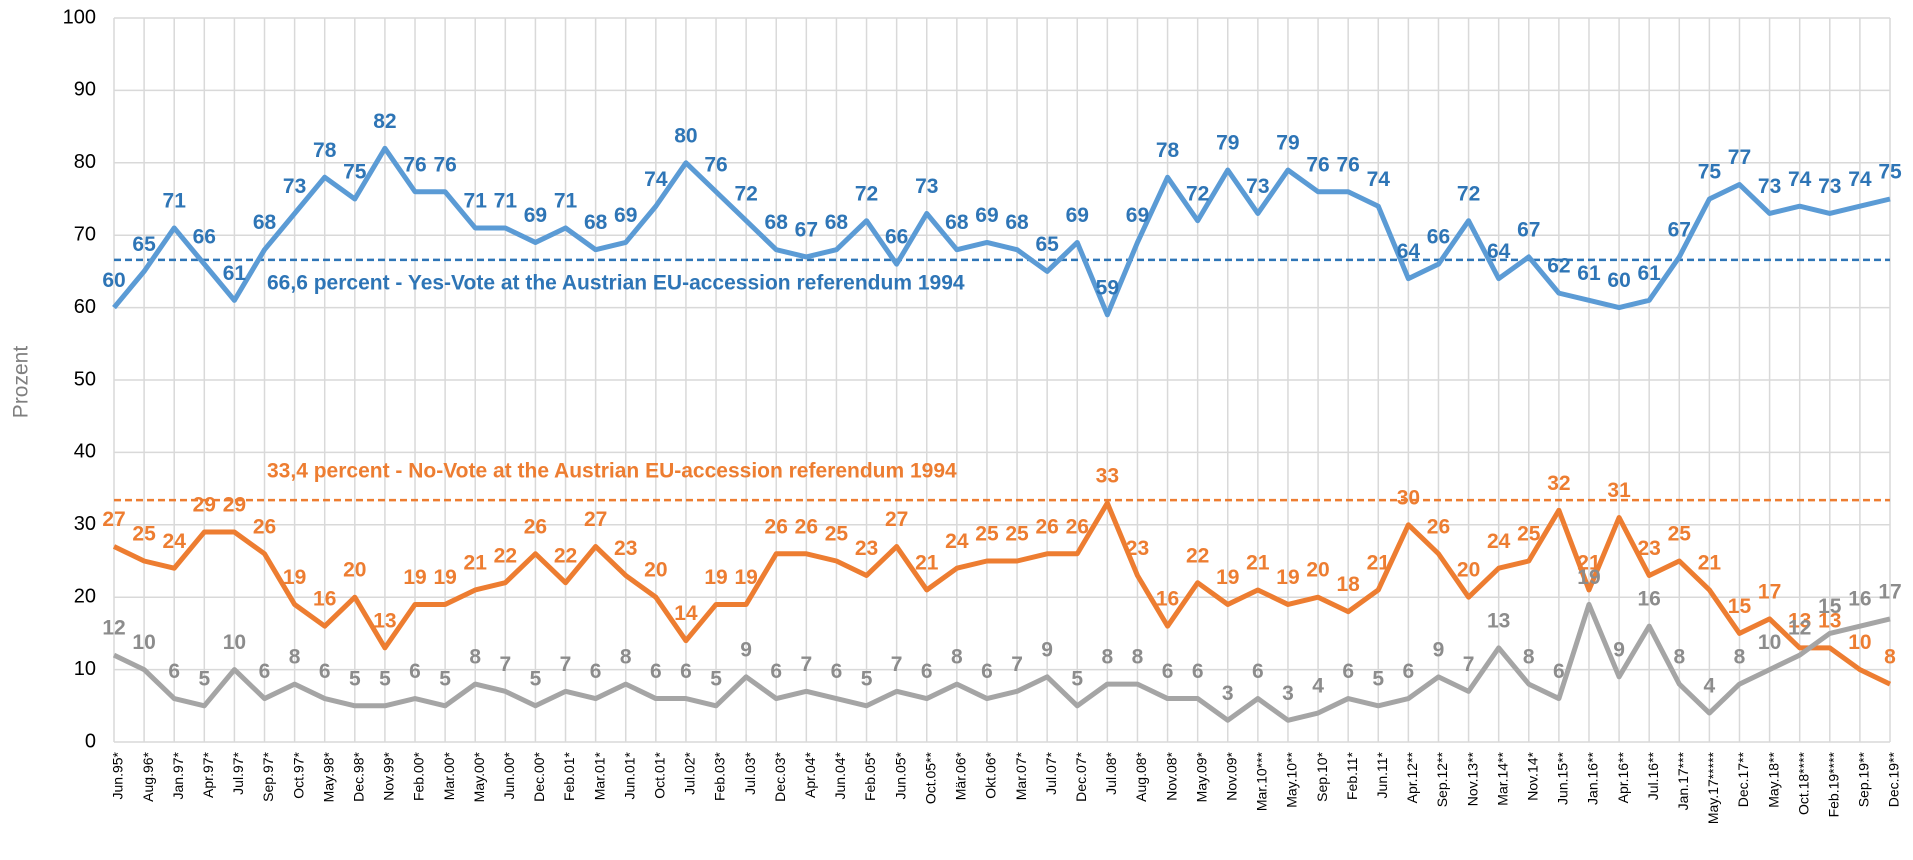  I want to click on x-tick-label: Jan.17***, so click(1683, 780).